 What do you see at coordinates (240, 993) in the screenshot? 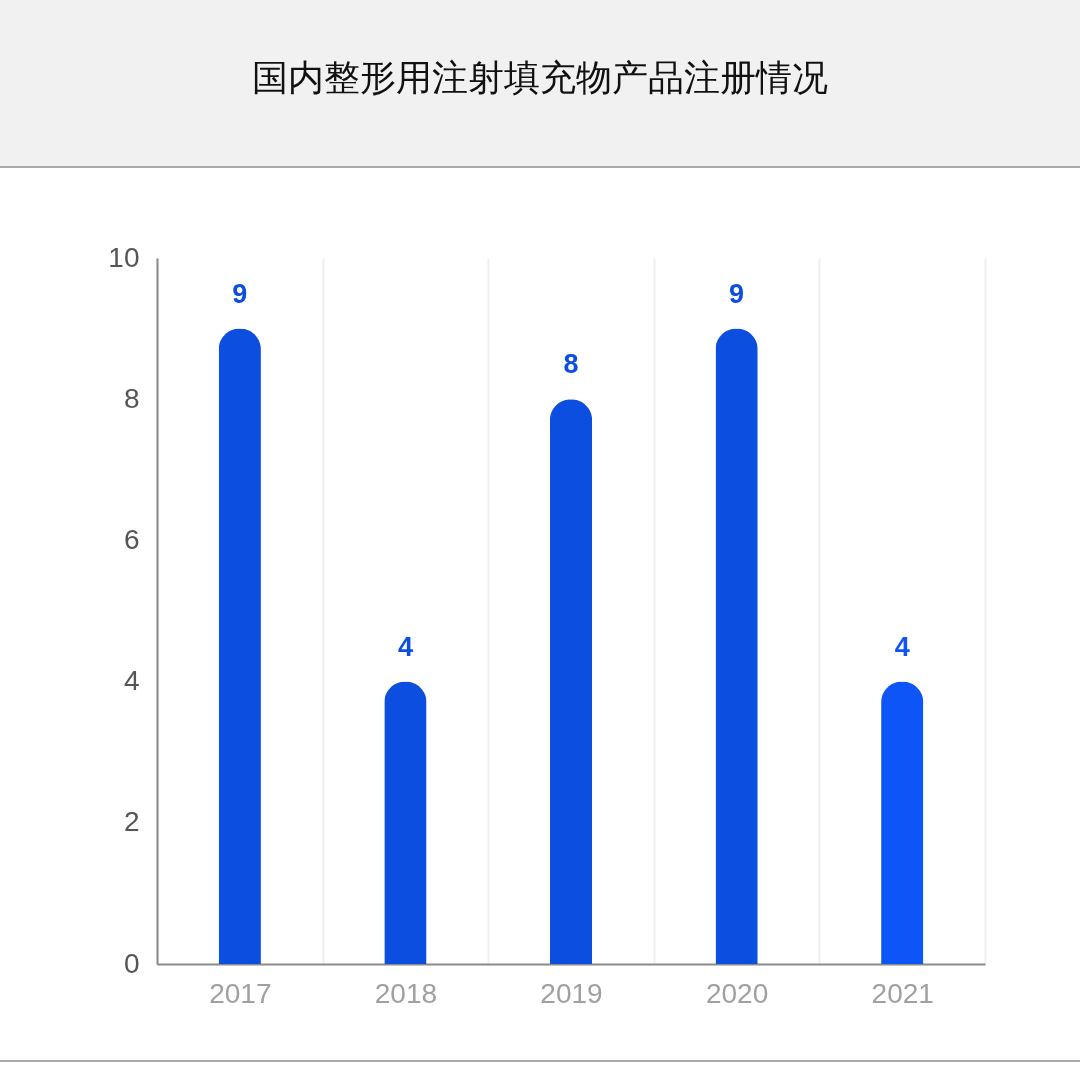
I see `x-tick-label: 2017` at bounding box center [240, 993].